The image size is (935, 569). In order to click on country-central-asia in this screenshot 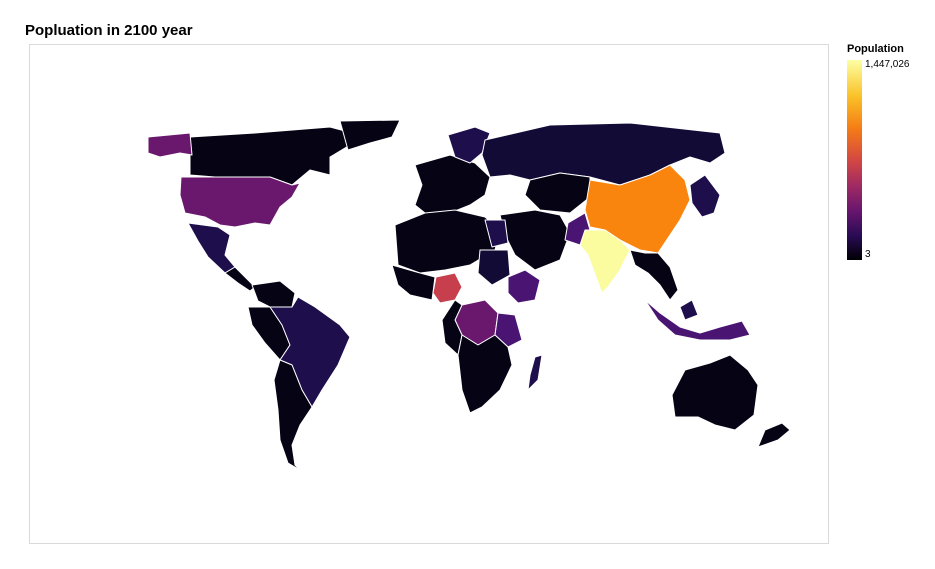, I will do `click(557, 193)`.